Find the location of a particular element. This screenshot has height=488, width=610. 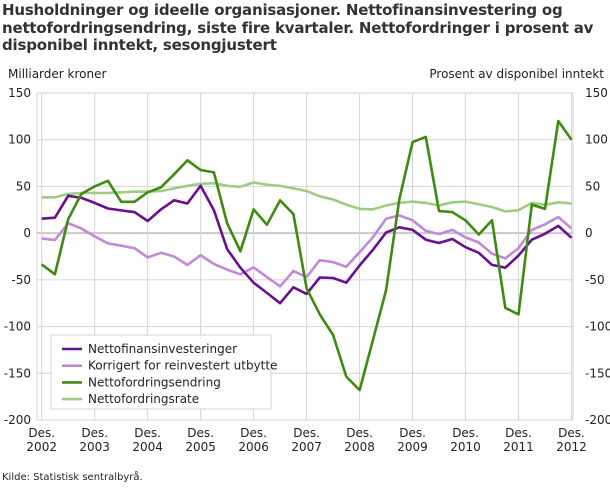

y-tick-left: -50 is located at coordinates (21, 280).